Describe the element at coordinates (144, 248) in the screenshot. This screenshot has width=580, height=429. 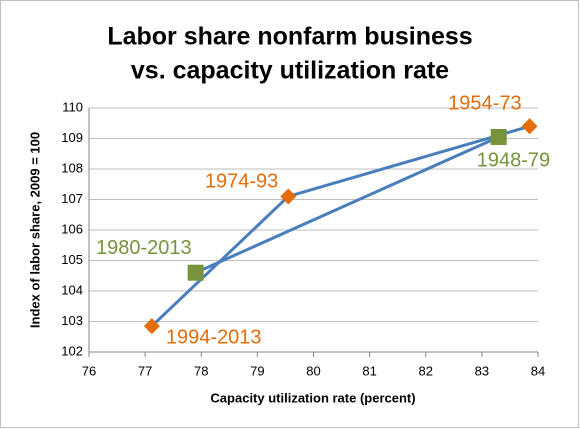
I see `point-label: 1980-2013` at that location.